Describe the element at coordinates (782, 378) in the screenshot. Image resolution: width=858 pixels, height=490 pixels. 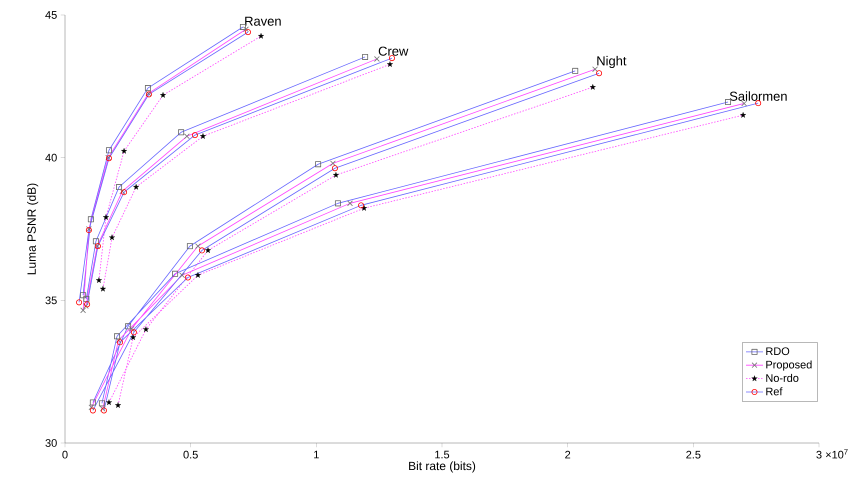
I see `legend-label: No-rdo` at that location.